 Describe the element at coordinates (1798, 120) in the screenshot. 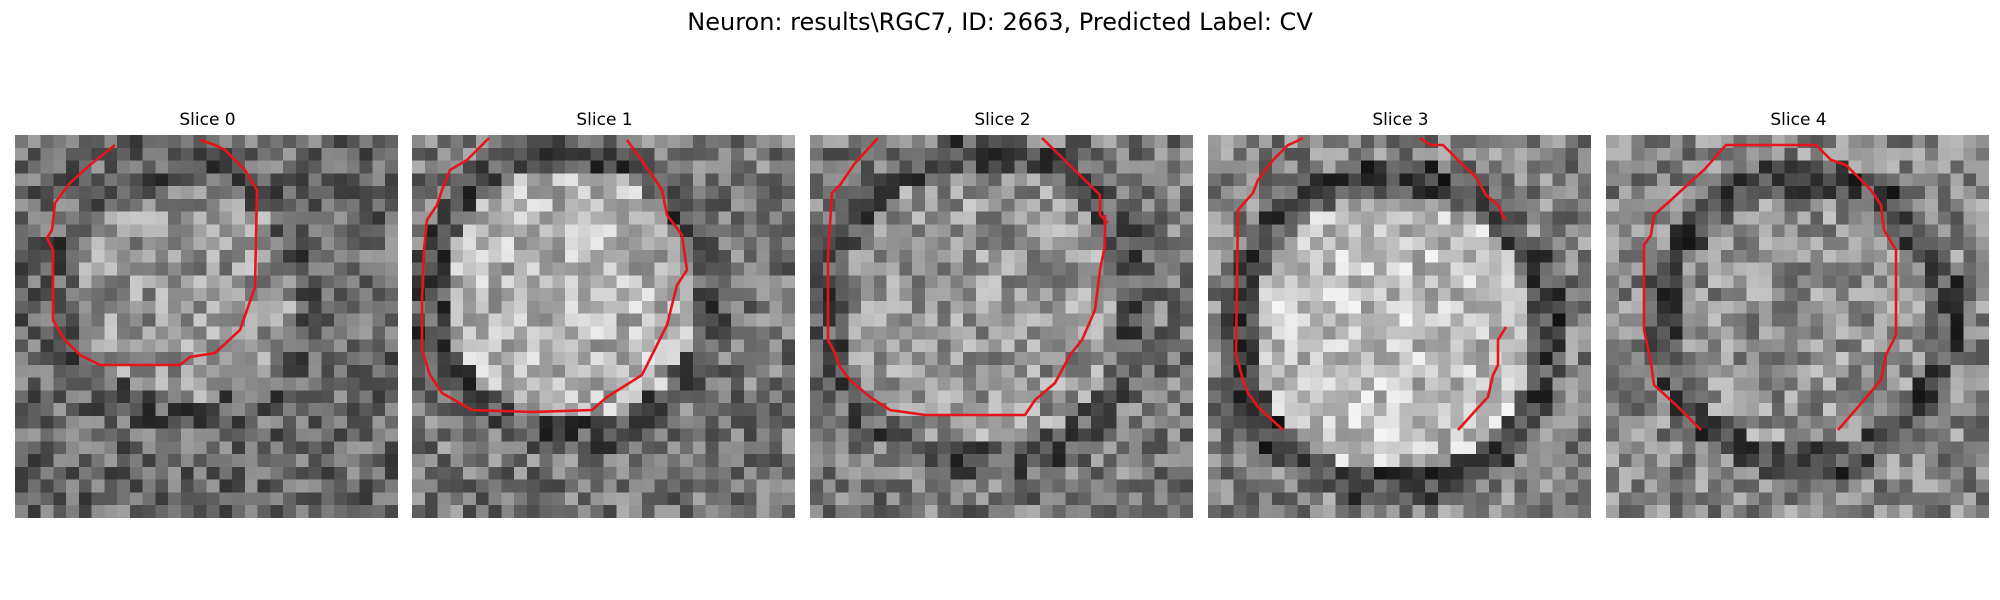

I see `slice-title-4: Slice 4` at that location.